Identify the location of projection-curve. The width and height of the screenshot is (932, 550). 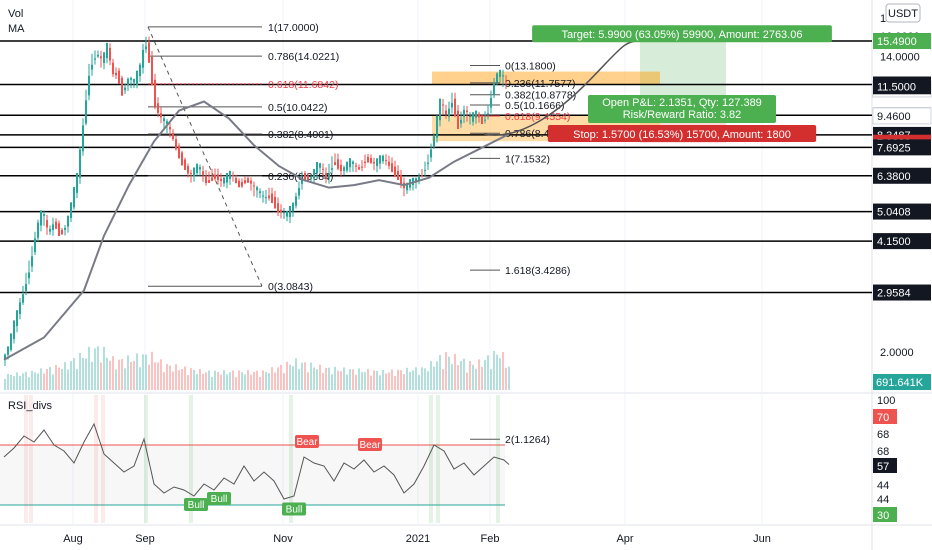
(562, 88).